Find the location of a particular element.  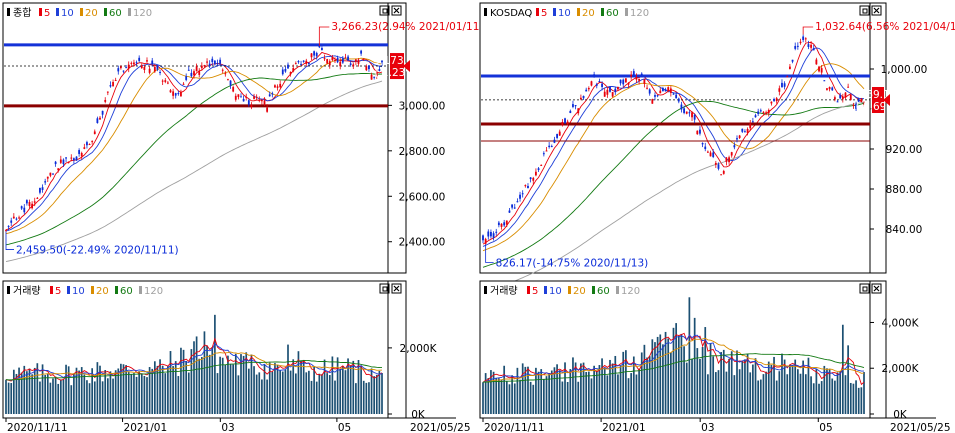

last-price-value: 3,173.05 is located at coordinates (397, 61).